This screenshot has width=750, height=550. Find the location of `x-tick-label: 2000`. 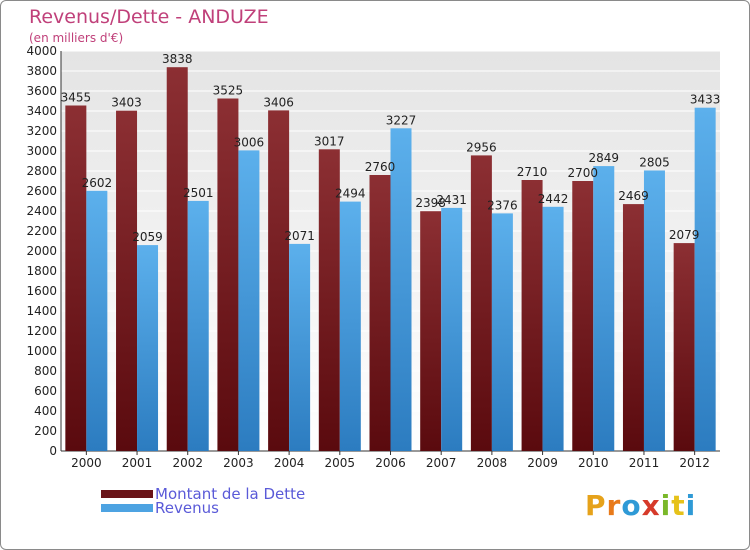

x-tick-label: 2000 is located at coordinates (86, 463).